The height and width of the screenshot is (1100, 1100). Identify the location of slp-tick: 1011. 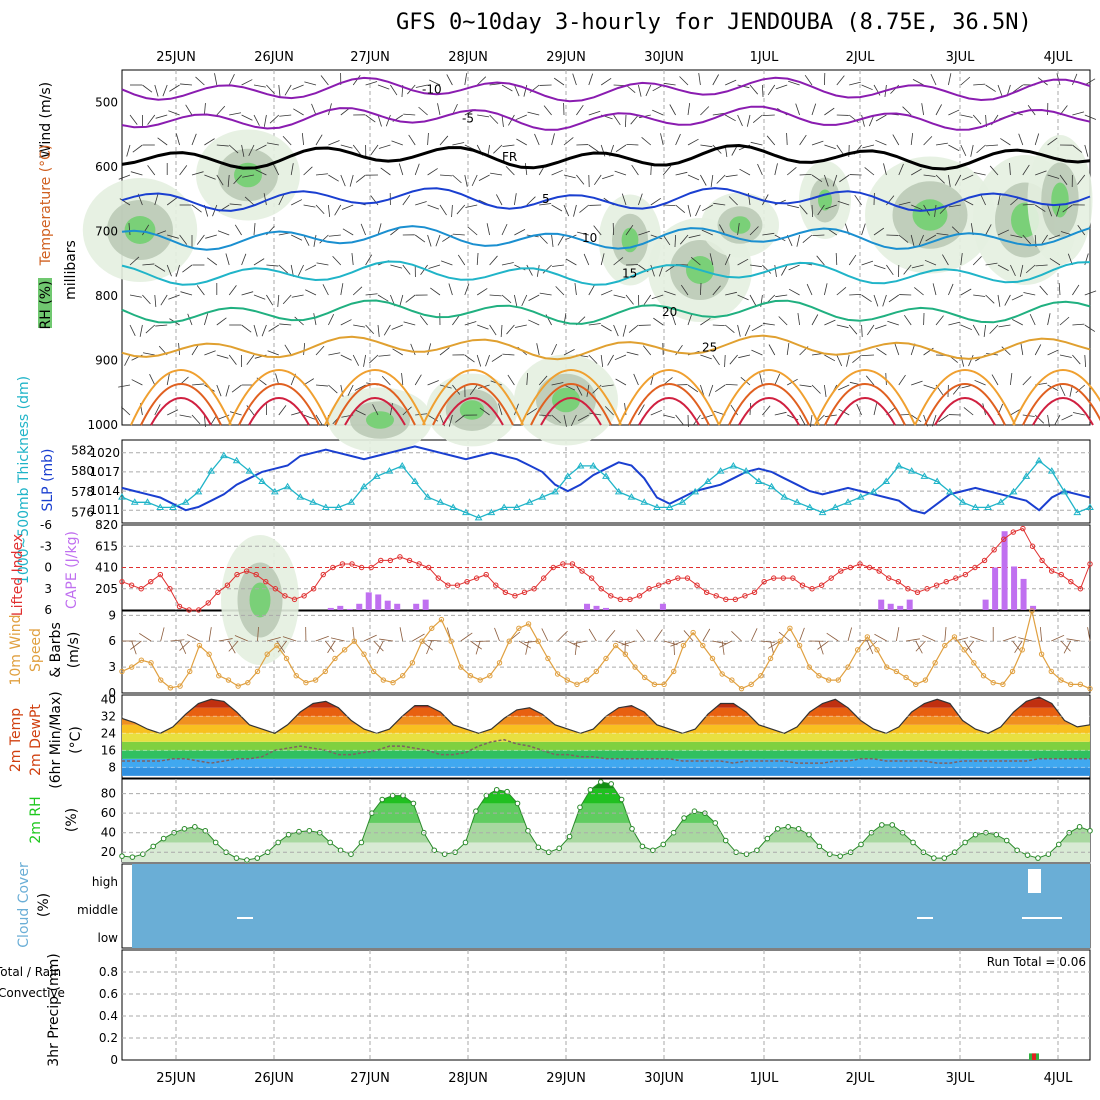
(104, 510).